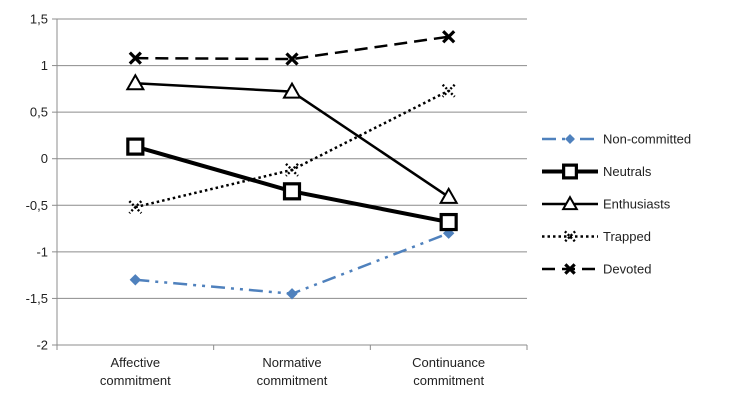 The width and height of the screenshot is (729, 398). What do you see at coordinates (42, 251) in the screenshot?
I see `y-tick-label: -1` at bounding box center [42, 251].